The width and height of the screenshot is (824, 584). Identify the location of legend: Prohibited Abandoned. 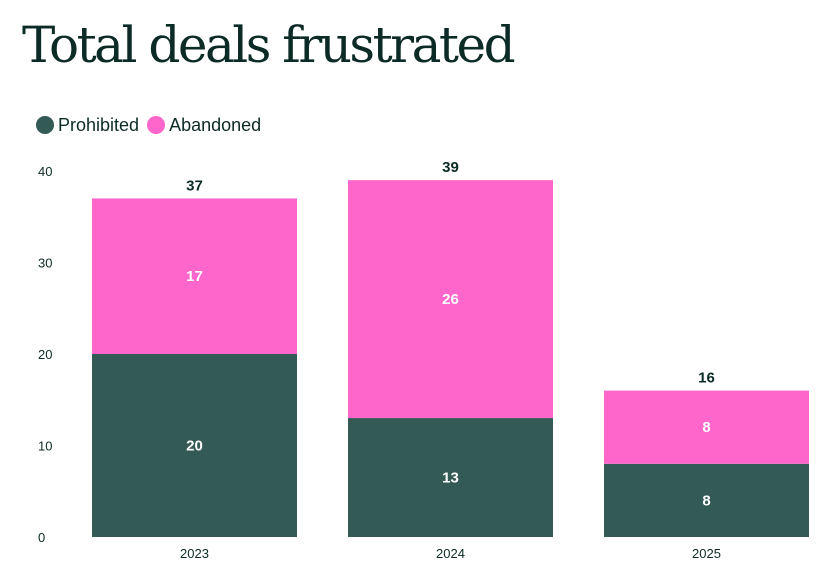
(152, 125).